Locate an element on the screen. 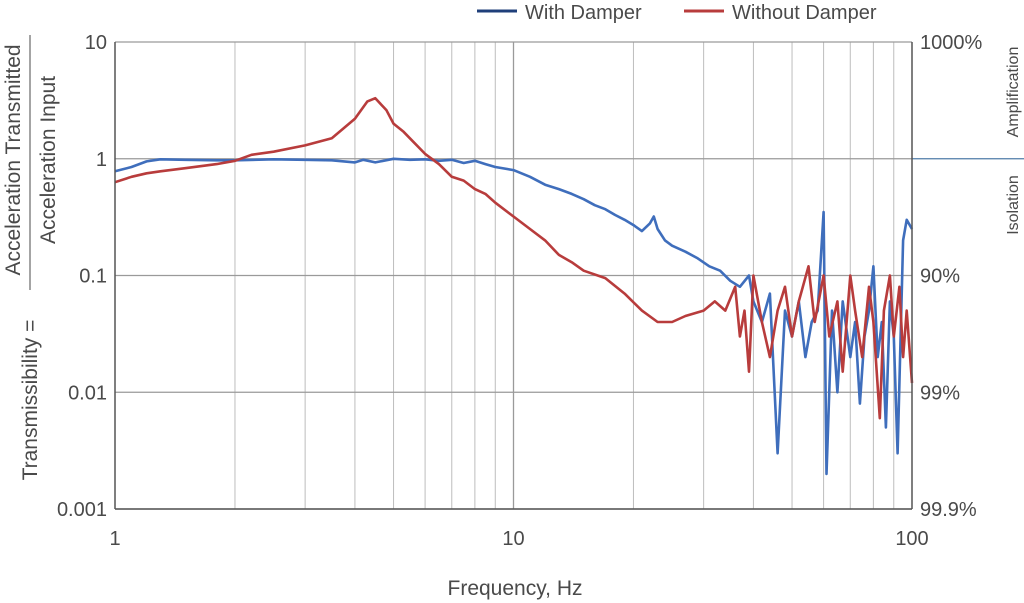 The height and width of the screenshot is (603, 1024). ylabel-prefix: Transmissibility = is located at coordinates (30, 400).